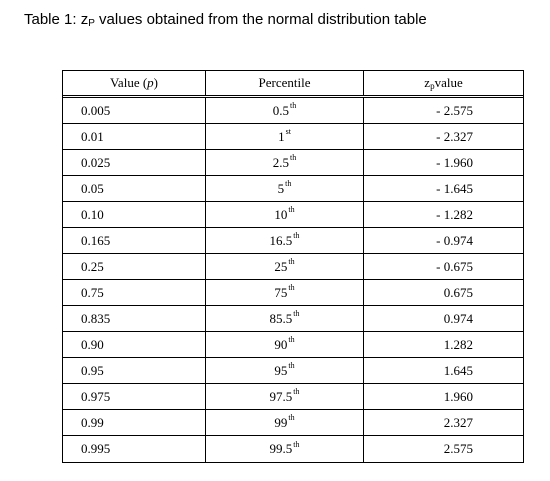  I want to click on cell-value: 0.01, so click(134, 136).